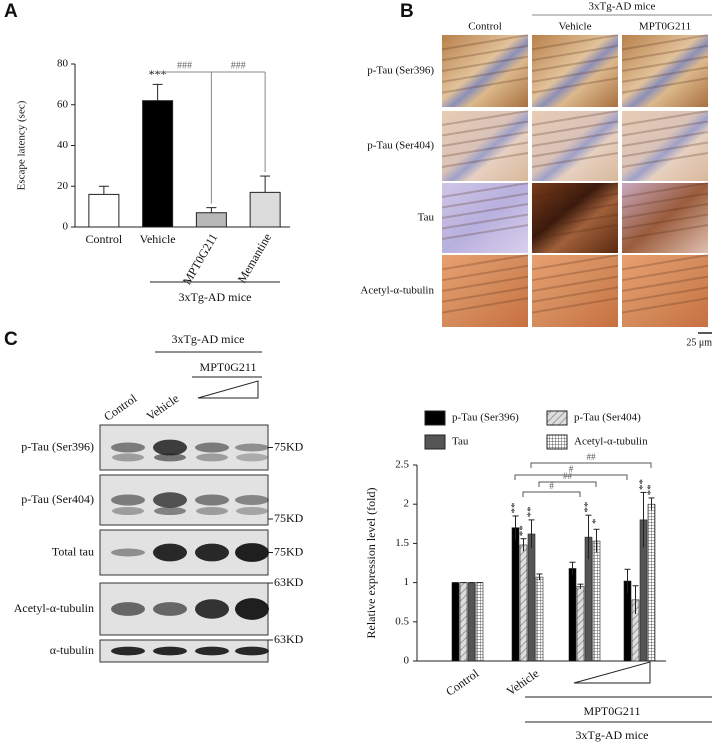 This screenshot has width=720, height=745. I want to click on y-tick-label: 1.5, so click(402, 543).